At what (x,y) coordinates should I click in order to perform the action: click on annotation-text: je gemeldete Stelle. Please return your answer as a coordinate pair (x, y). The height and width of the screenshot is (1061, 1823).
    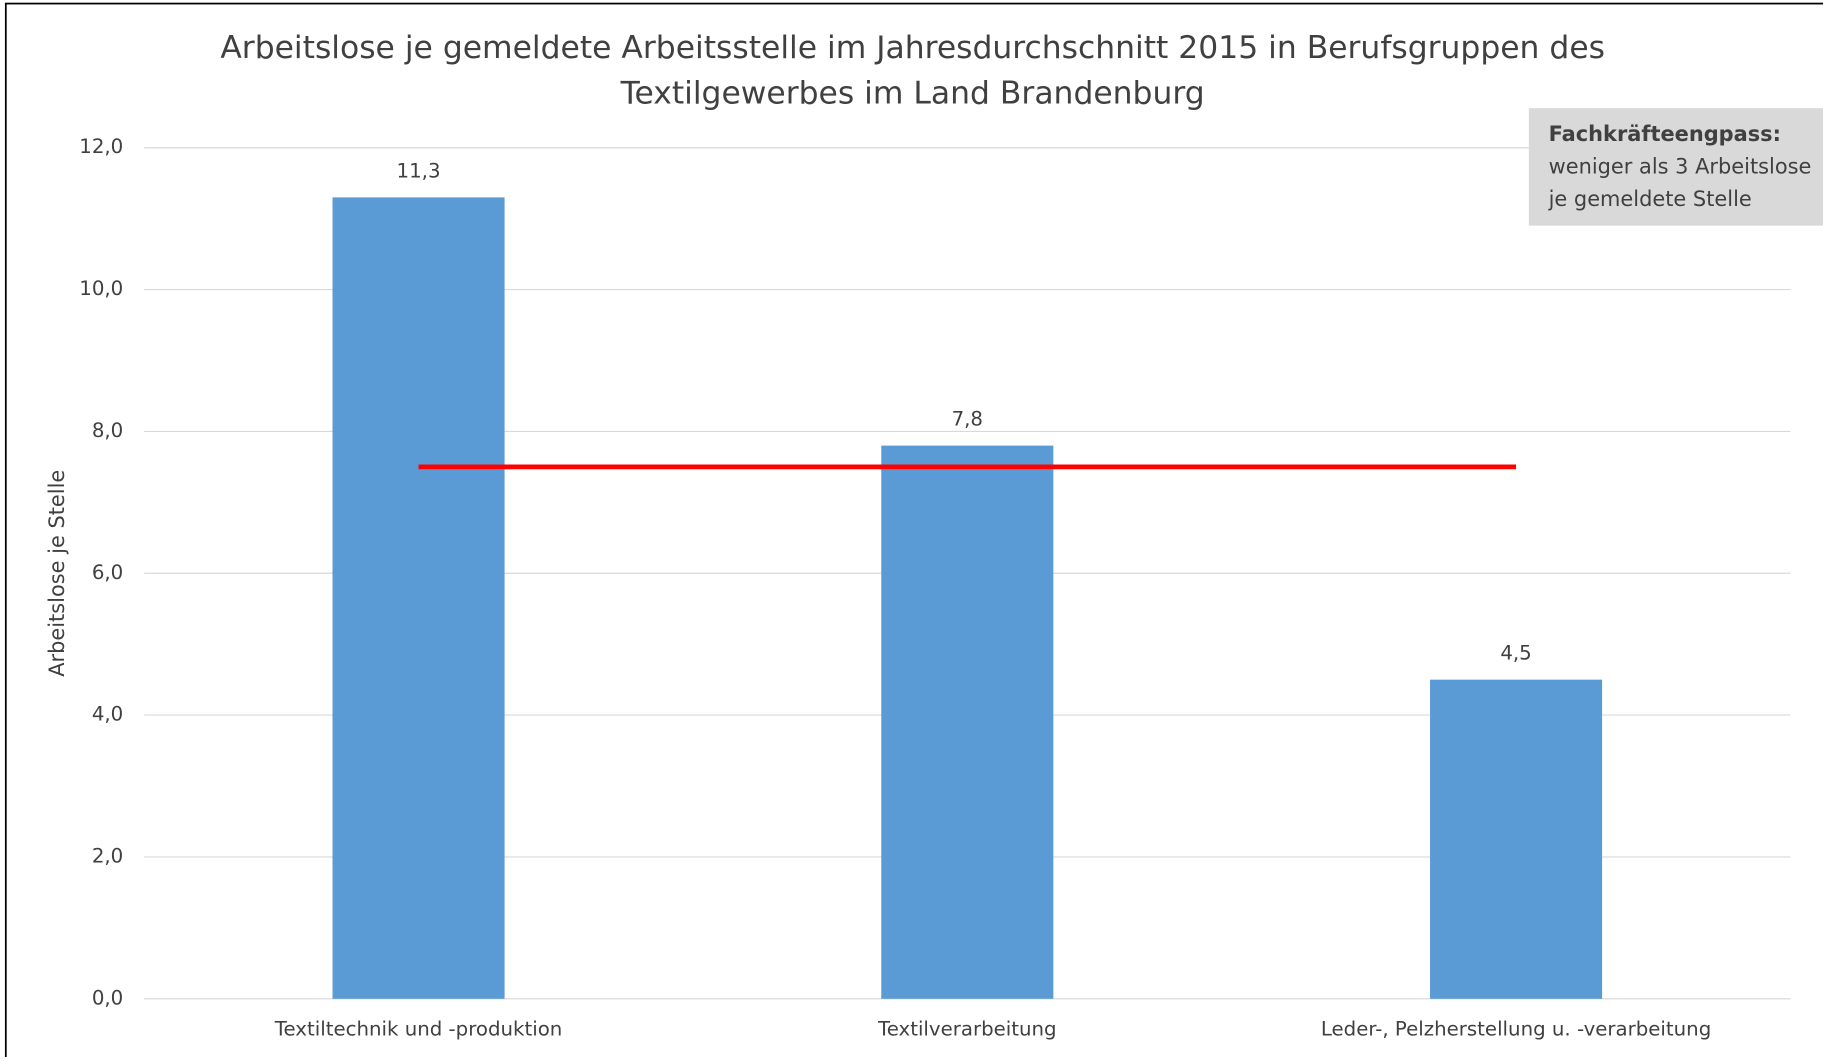
    Looking at the image, I should click on (1650, 199).